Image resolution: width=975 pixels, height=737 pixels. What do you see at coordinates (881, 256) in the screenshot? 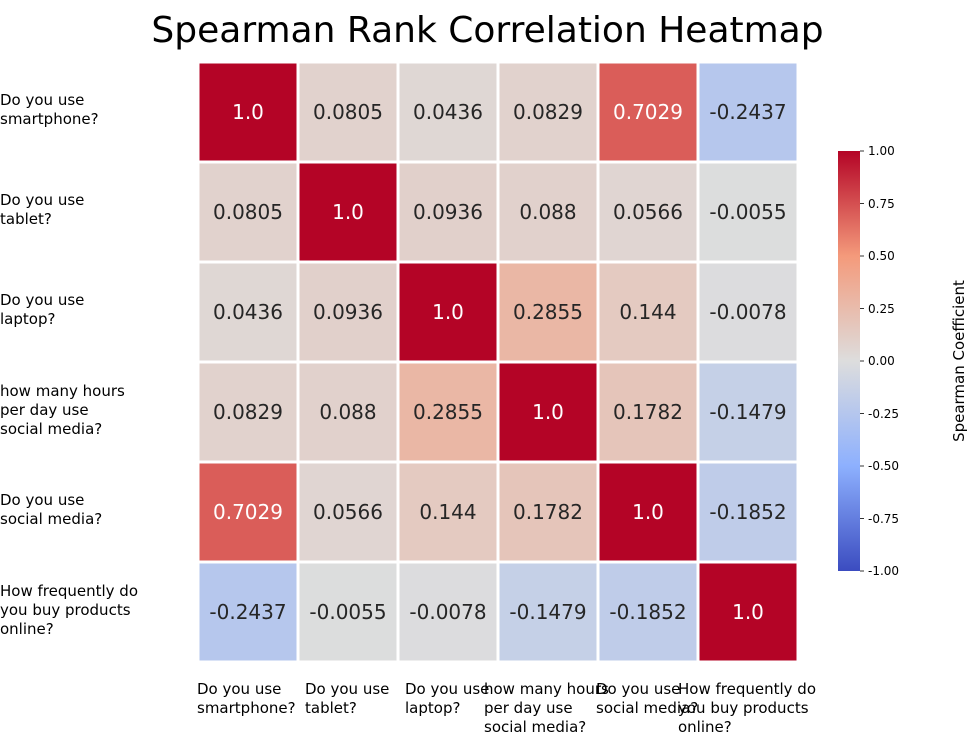
I see `colorbar-tick-label: 0.50` at bounding box center [881, 256].